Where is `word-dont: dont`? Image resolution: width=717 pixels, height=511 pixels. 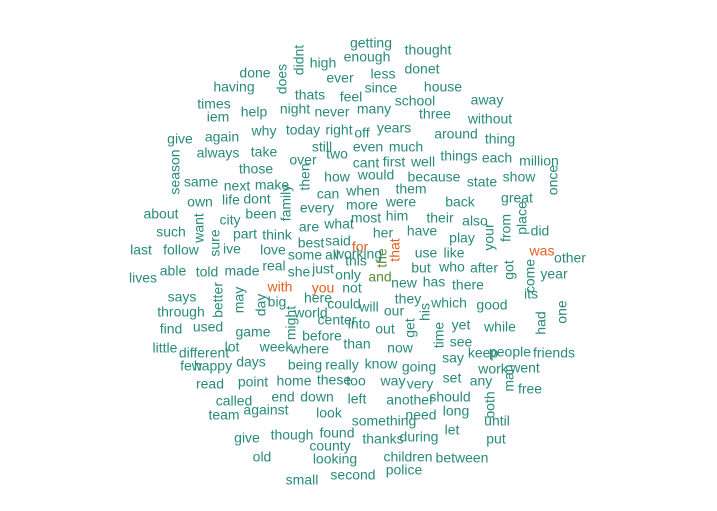
word-dont: dont is located at coordinates (256, 199).